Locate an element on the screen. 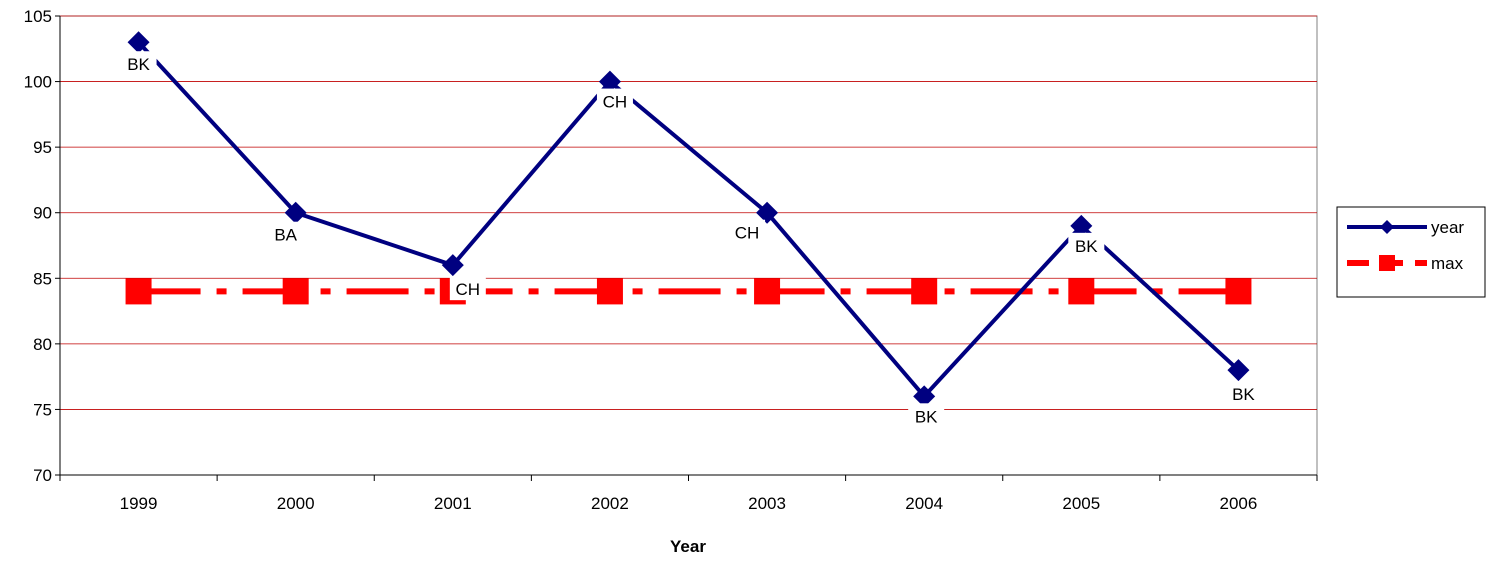  legend: year max is located at coordinates (1411, 252).